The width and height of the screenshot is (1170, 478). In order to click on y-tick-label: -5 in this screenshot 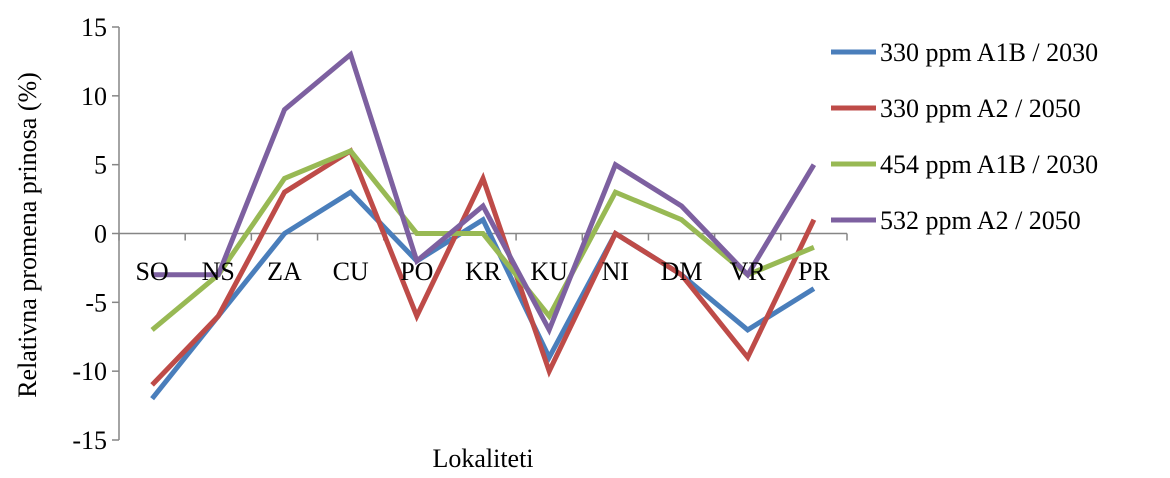, I will do `click(96, 302)`.